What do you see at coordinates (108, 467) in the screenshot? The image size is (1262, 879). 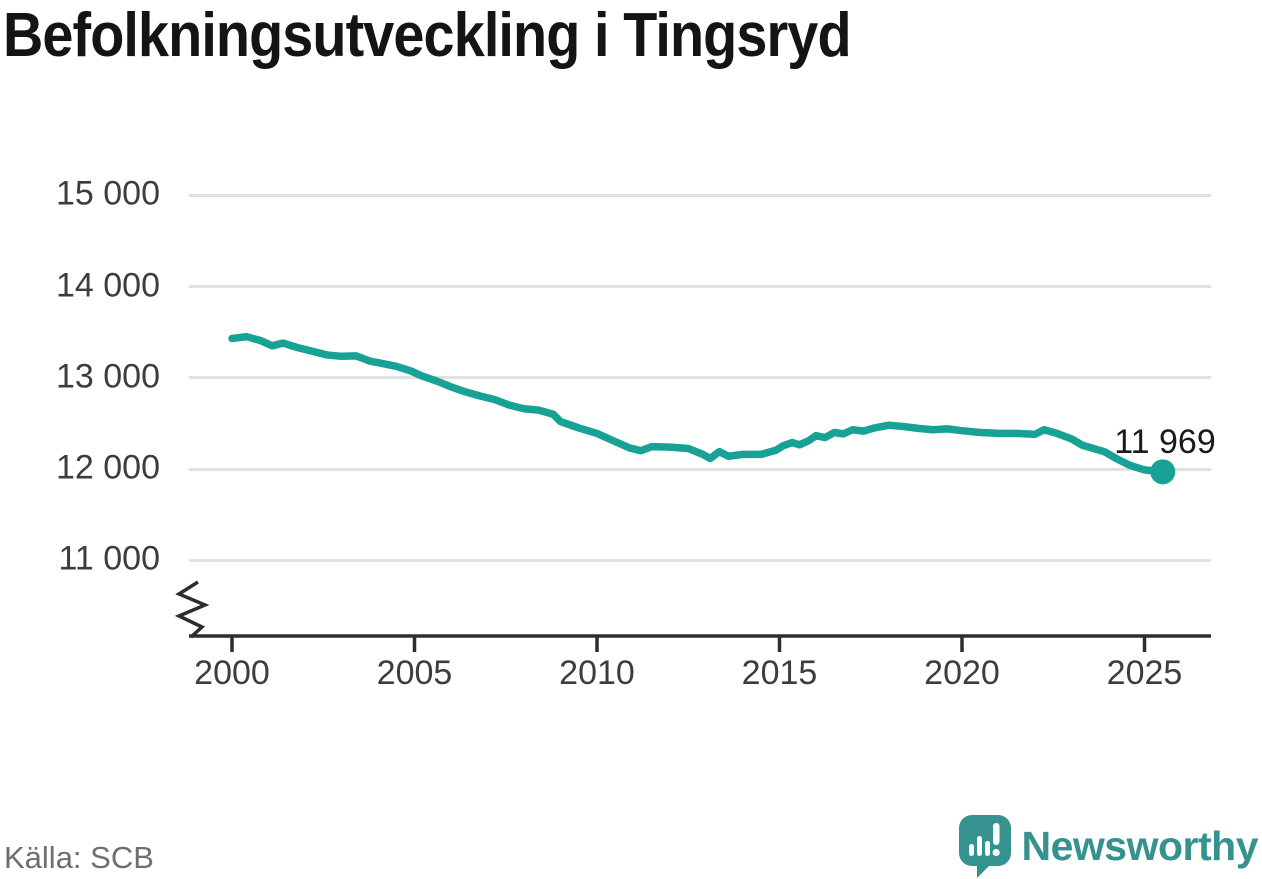 I see `y-tick-label: 12 000` at bounding box center [108, 467].